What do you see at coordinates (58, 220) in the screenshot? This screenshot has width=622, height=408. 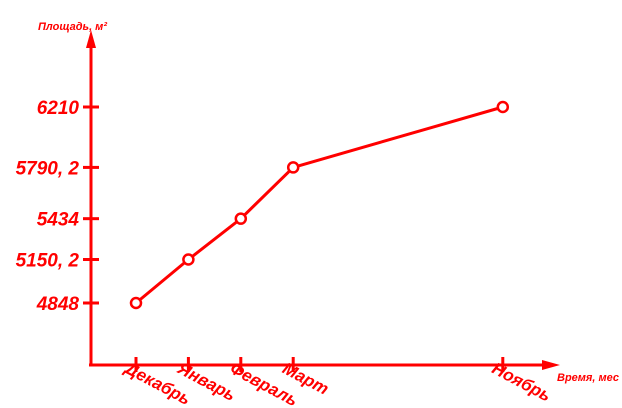 I see `y-tick-label: 5434` at bounding box center [58, 220].